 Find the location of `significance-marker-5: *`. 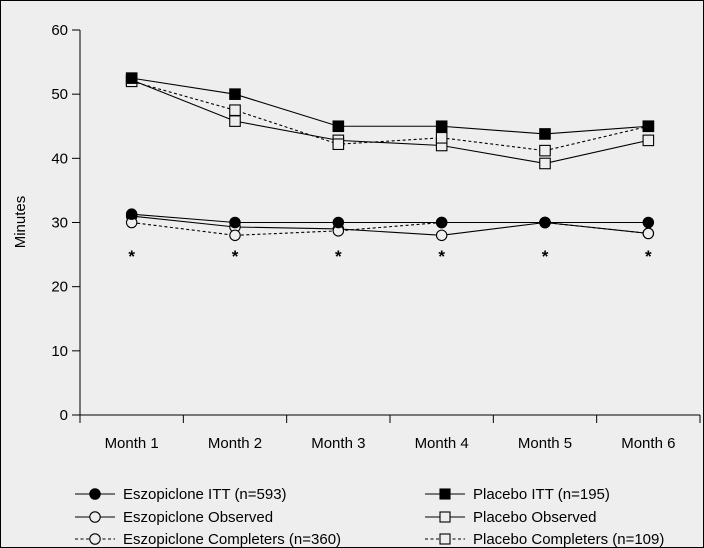

significance-marker-5: * is located at coordinates (545, 256).